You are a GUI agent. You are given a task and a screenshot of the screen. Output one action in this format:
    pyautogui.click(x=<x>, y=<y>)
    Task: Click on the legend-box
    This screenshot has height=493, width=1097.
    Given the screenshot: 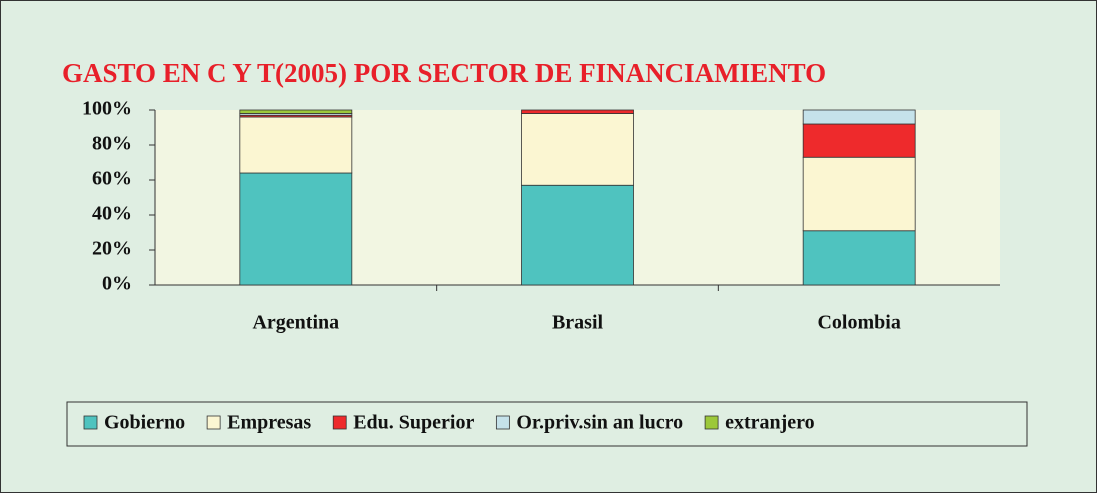 What is the action you would take?
    pyautogui.click(x=547, y=424)
    